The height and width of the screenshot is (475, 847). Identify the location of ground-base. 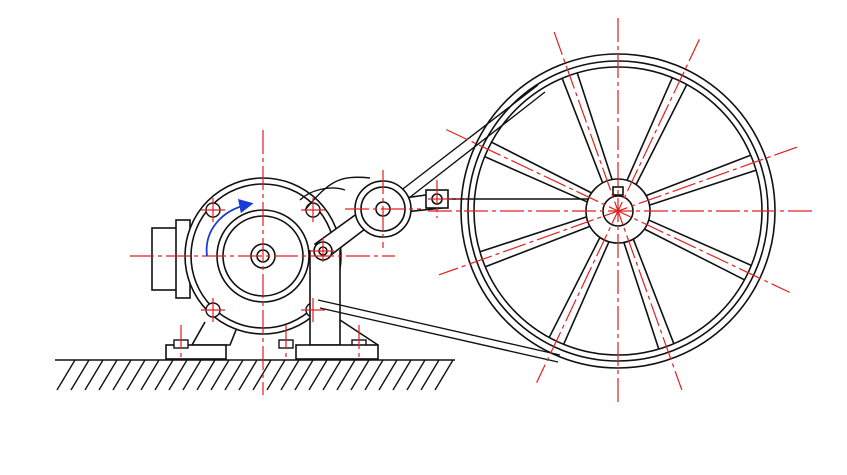
(255, 375).